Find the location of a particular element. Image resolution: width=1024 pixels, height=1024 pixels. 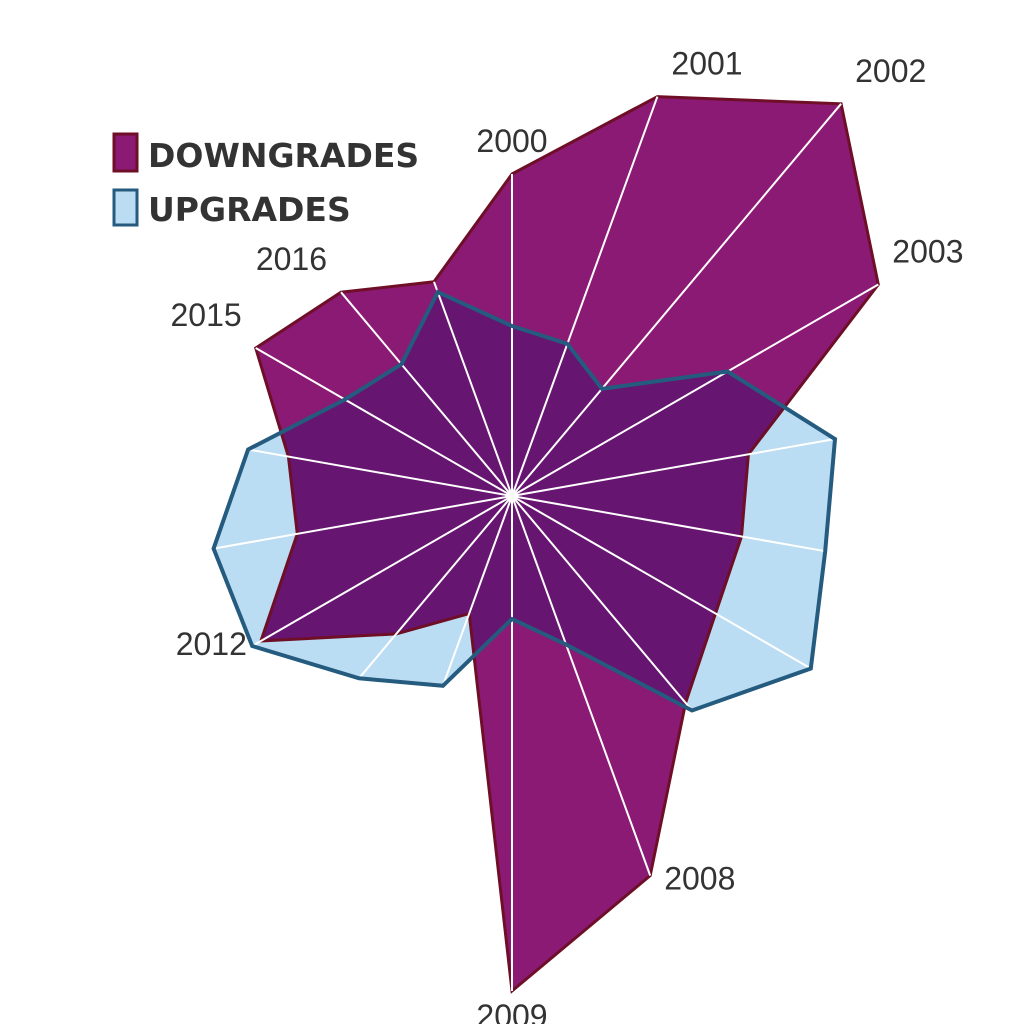

spoke-2014 is located at coordinates (380, 472).